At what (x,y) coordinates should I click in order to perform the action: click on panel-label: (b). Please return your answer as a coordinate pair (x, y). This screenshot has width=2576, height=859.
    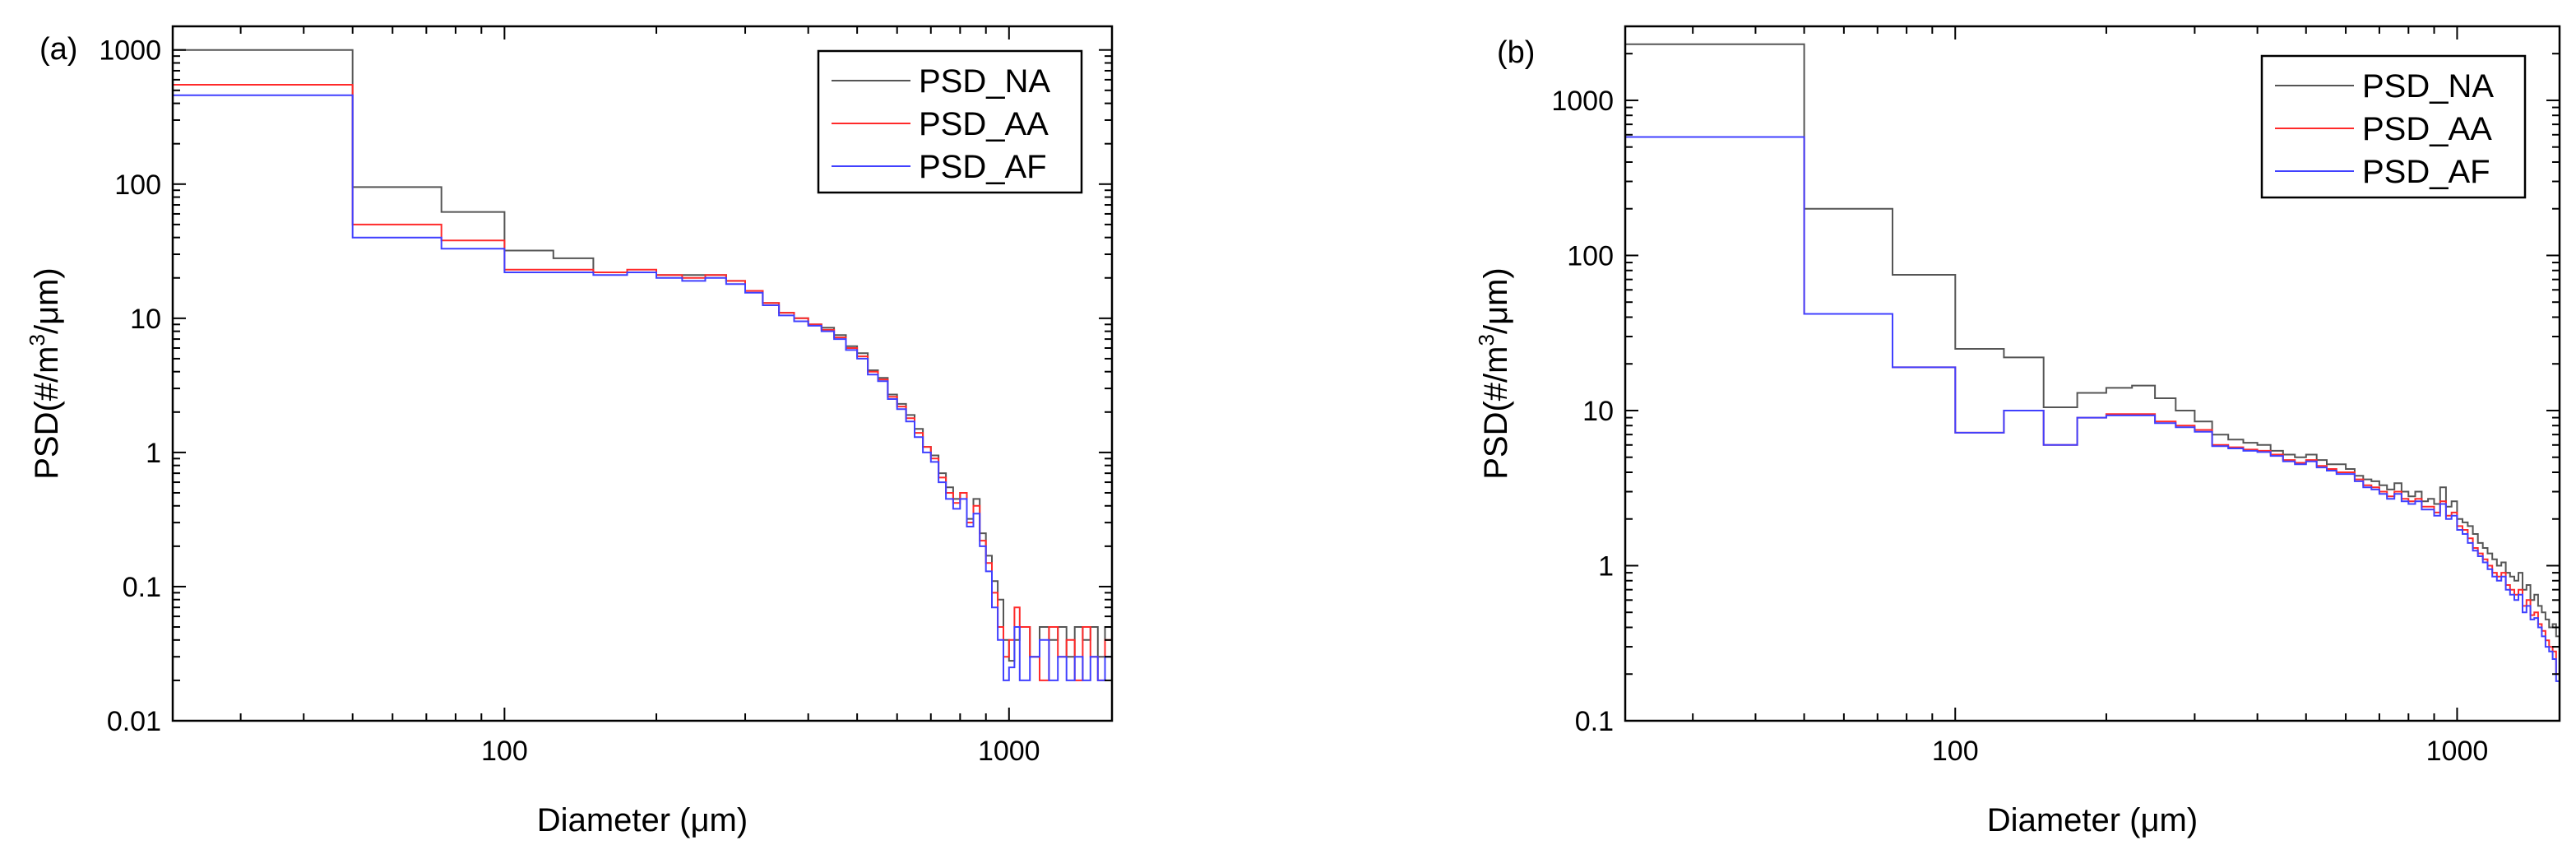
    Looking at the image, I should click on (1516, 52).